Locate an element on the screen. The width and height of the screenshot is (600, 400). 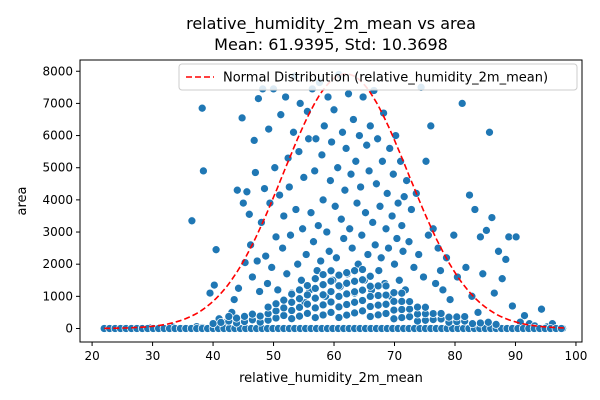
x-tick-label: 80 is located at coordinates (454, 356).